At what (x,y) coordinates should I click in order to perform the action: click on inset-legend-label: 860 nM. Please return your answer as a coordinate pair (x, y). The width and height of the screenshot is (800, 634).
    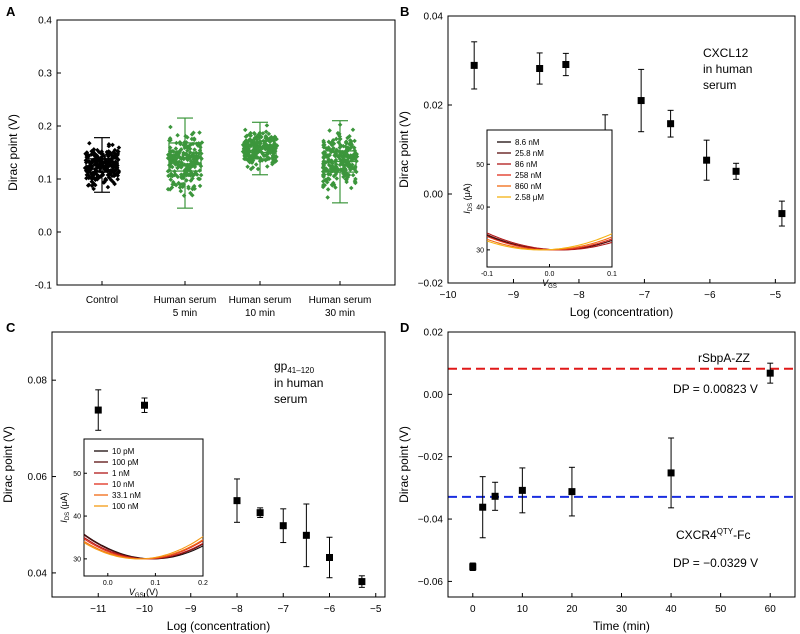
    Looking at the image, I should click on (528, 186).